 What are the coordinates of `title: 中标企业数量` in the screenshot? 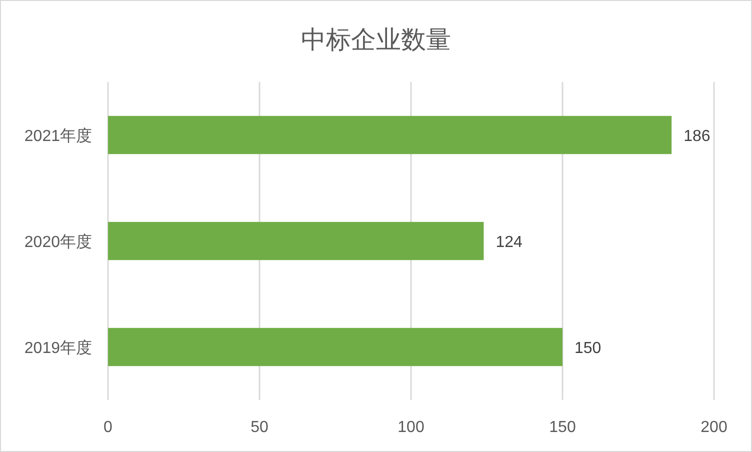 It's located at (376, 40).